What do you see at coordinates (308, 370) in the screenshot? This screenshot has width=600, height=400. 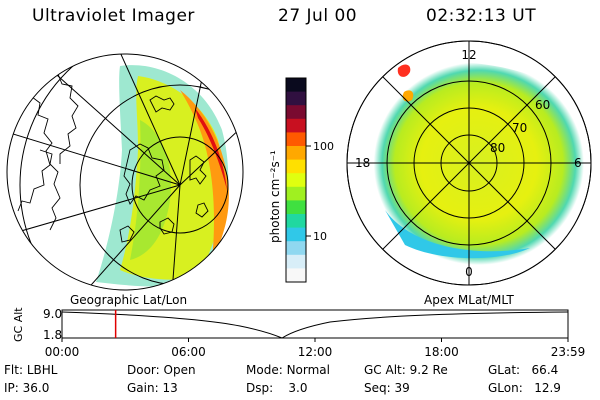 I see `mode-value: Normal` at bounding box center [308, 370].